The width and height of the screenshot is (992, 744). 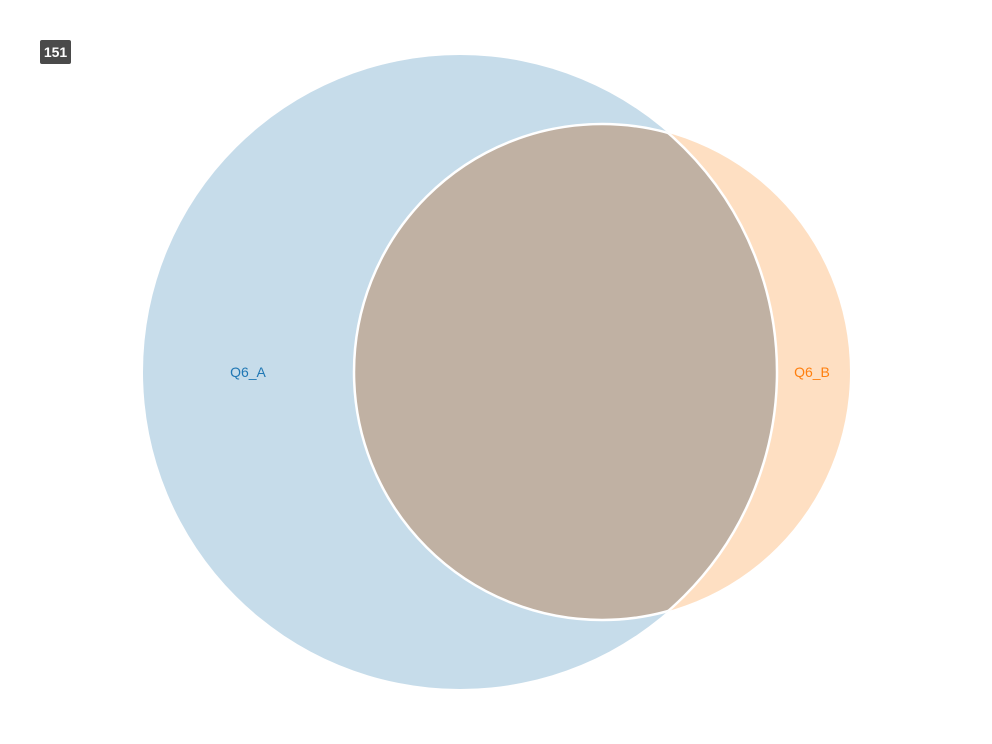 What do you see at coordinates (812, 372) in the screenshot?
I see `set-b-label: Q6_B` at bounding box center [812, 372].